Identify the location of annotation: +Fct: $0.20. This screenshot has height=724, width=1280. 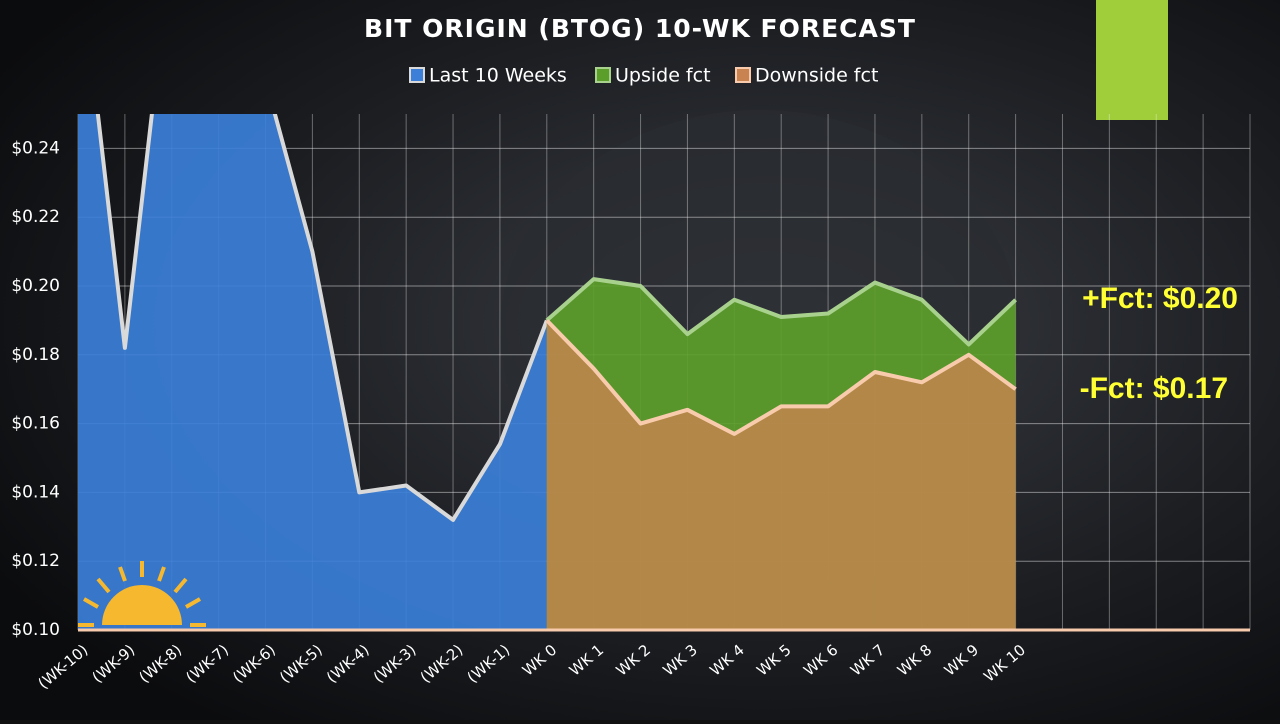
(1160, 298).